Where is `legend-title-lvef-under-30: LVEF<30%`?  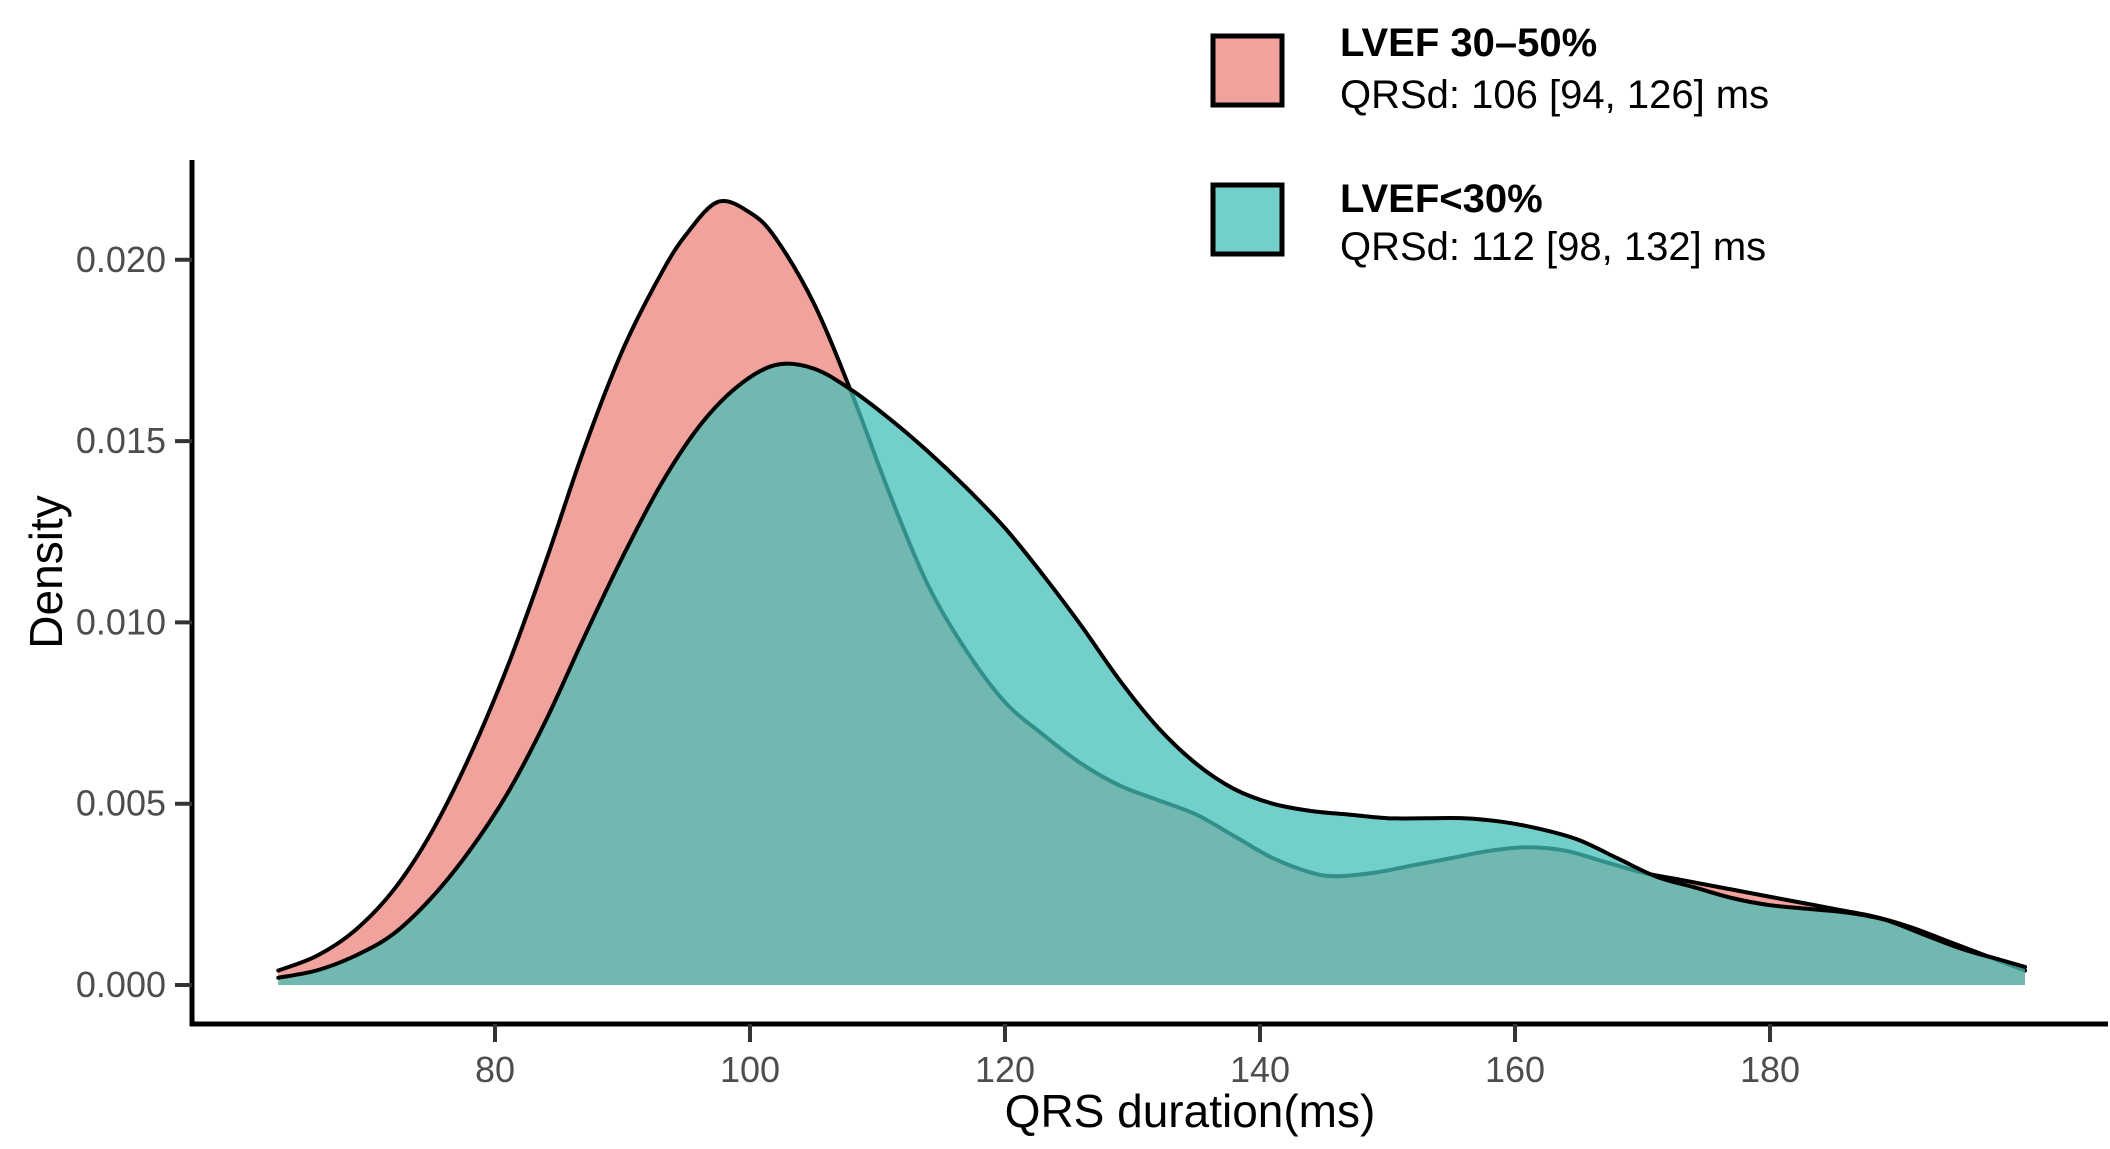 legend-title-lvef-under-30: LVEF<30% is located at coordinates (1441, 199).